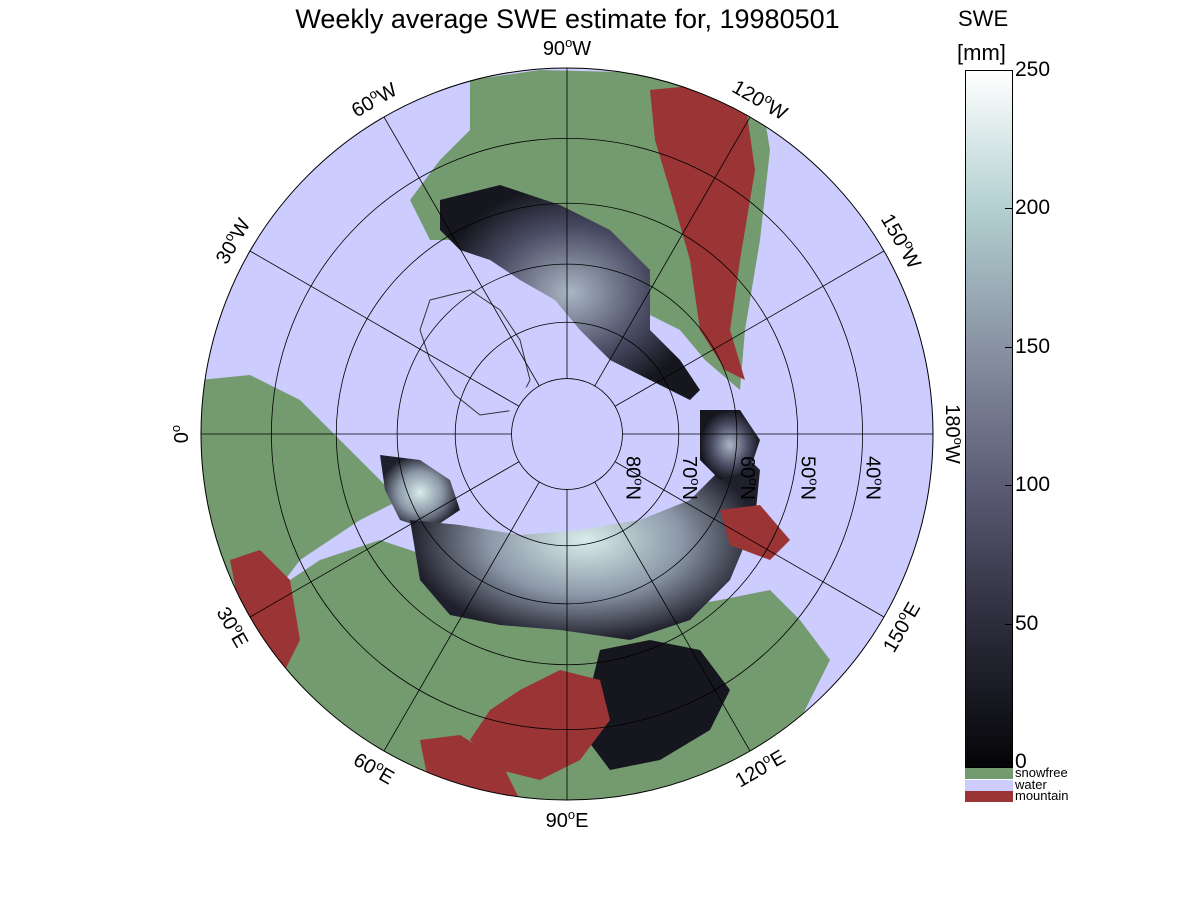  Describe the element at coordinates (989, 785) in the screenshot. I see `legend-swatch-water` at that location.